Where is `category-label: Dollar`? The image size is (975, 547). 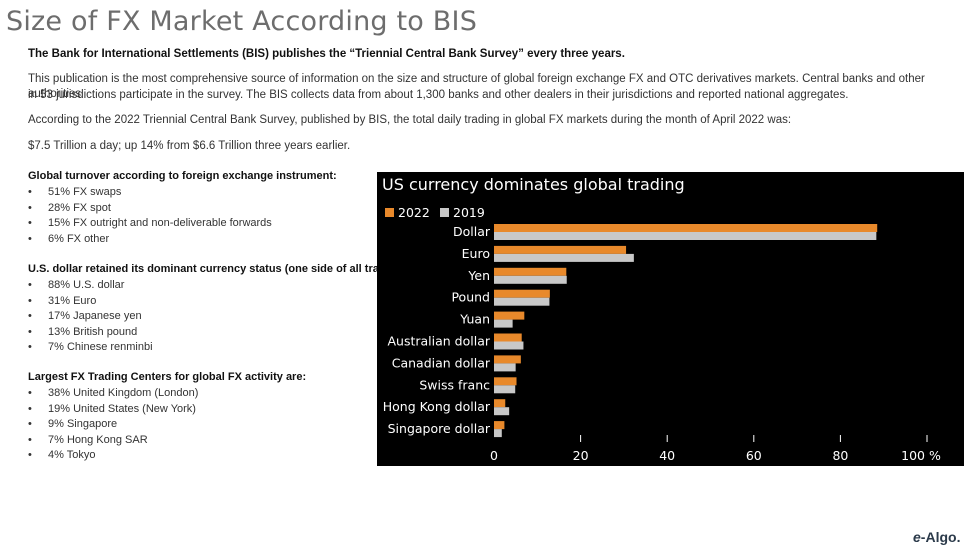
category-label: Dollar is located at coordinates (472, 231).